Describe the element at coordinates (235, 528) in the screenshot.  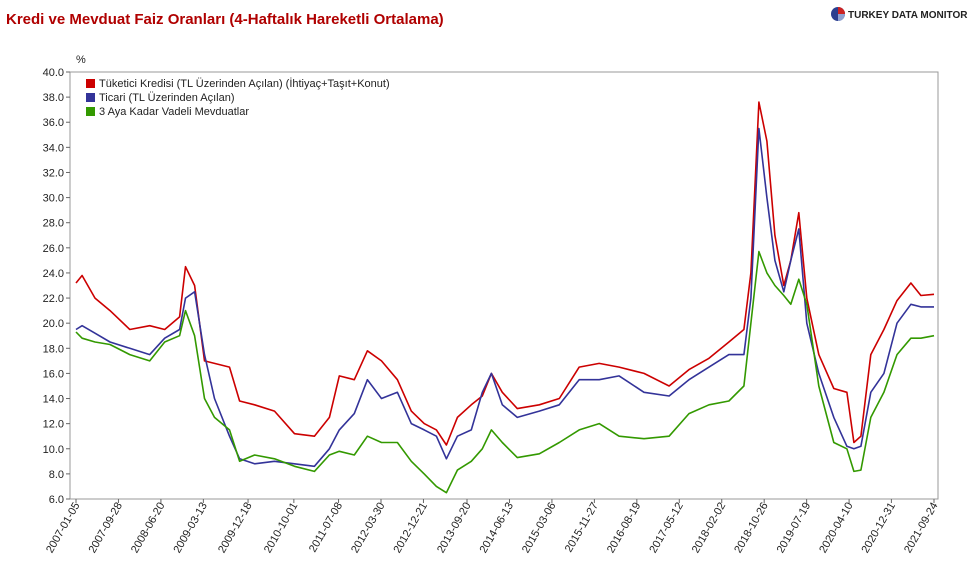
I see `x-tick-label: 2009-12-18` at that location.